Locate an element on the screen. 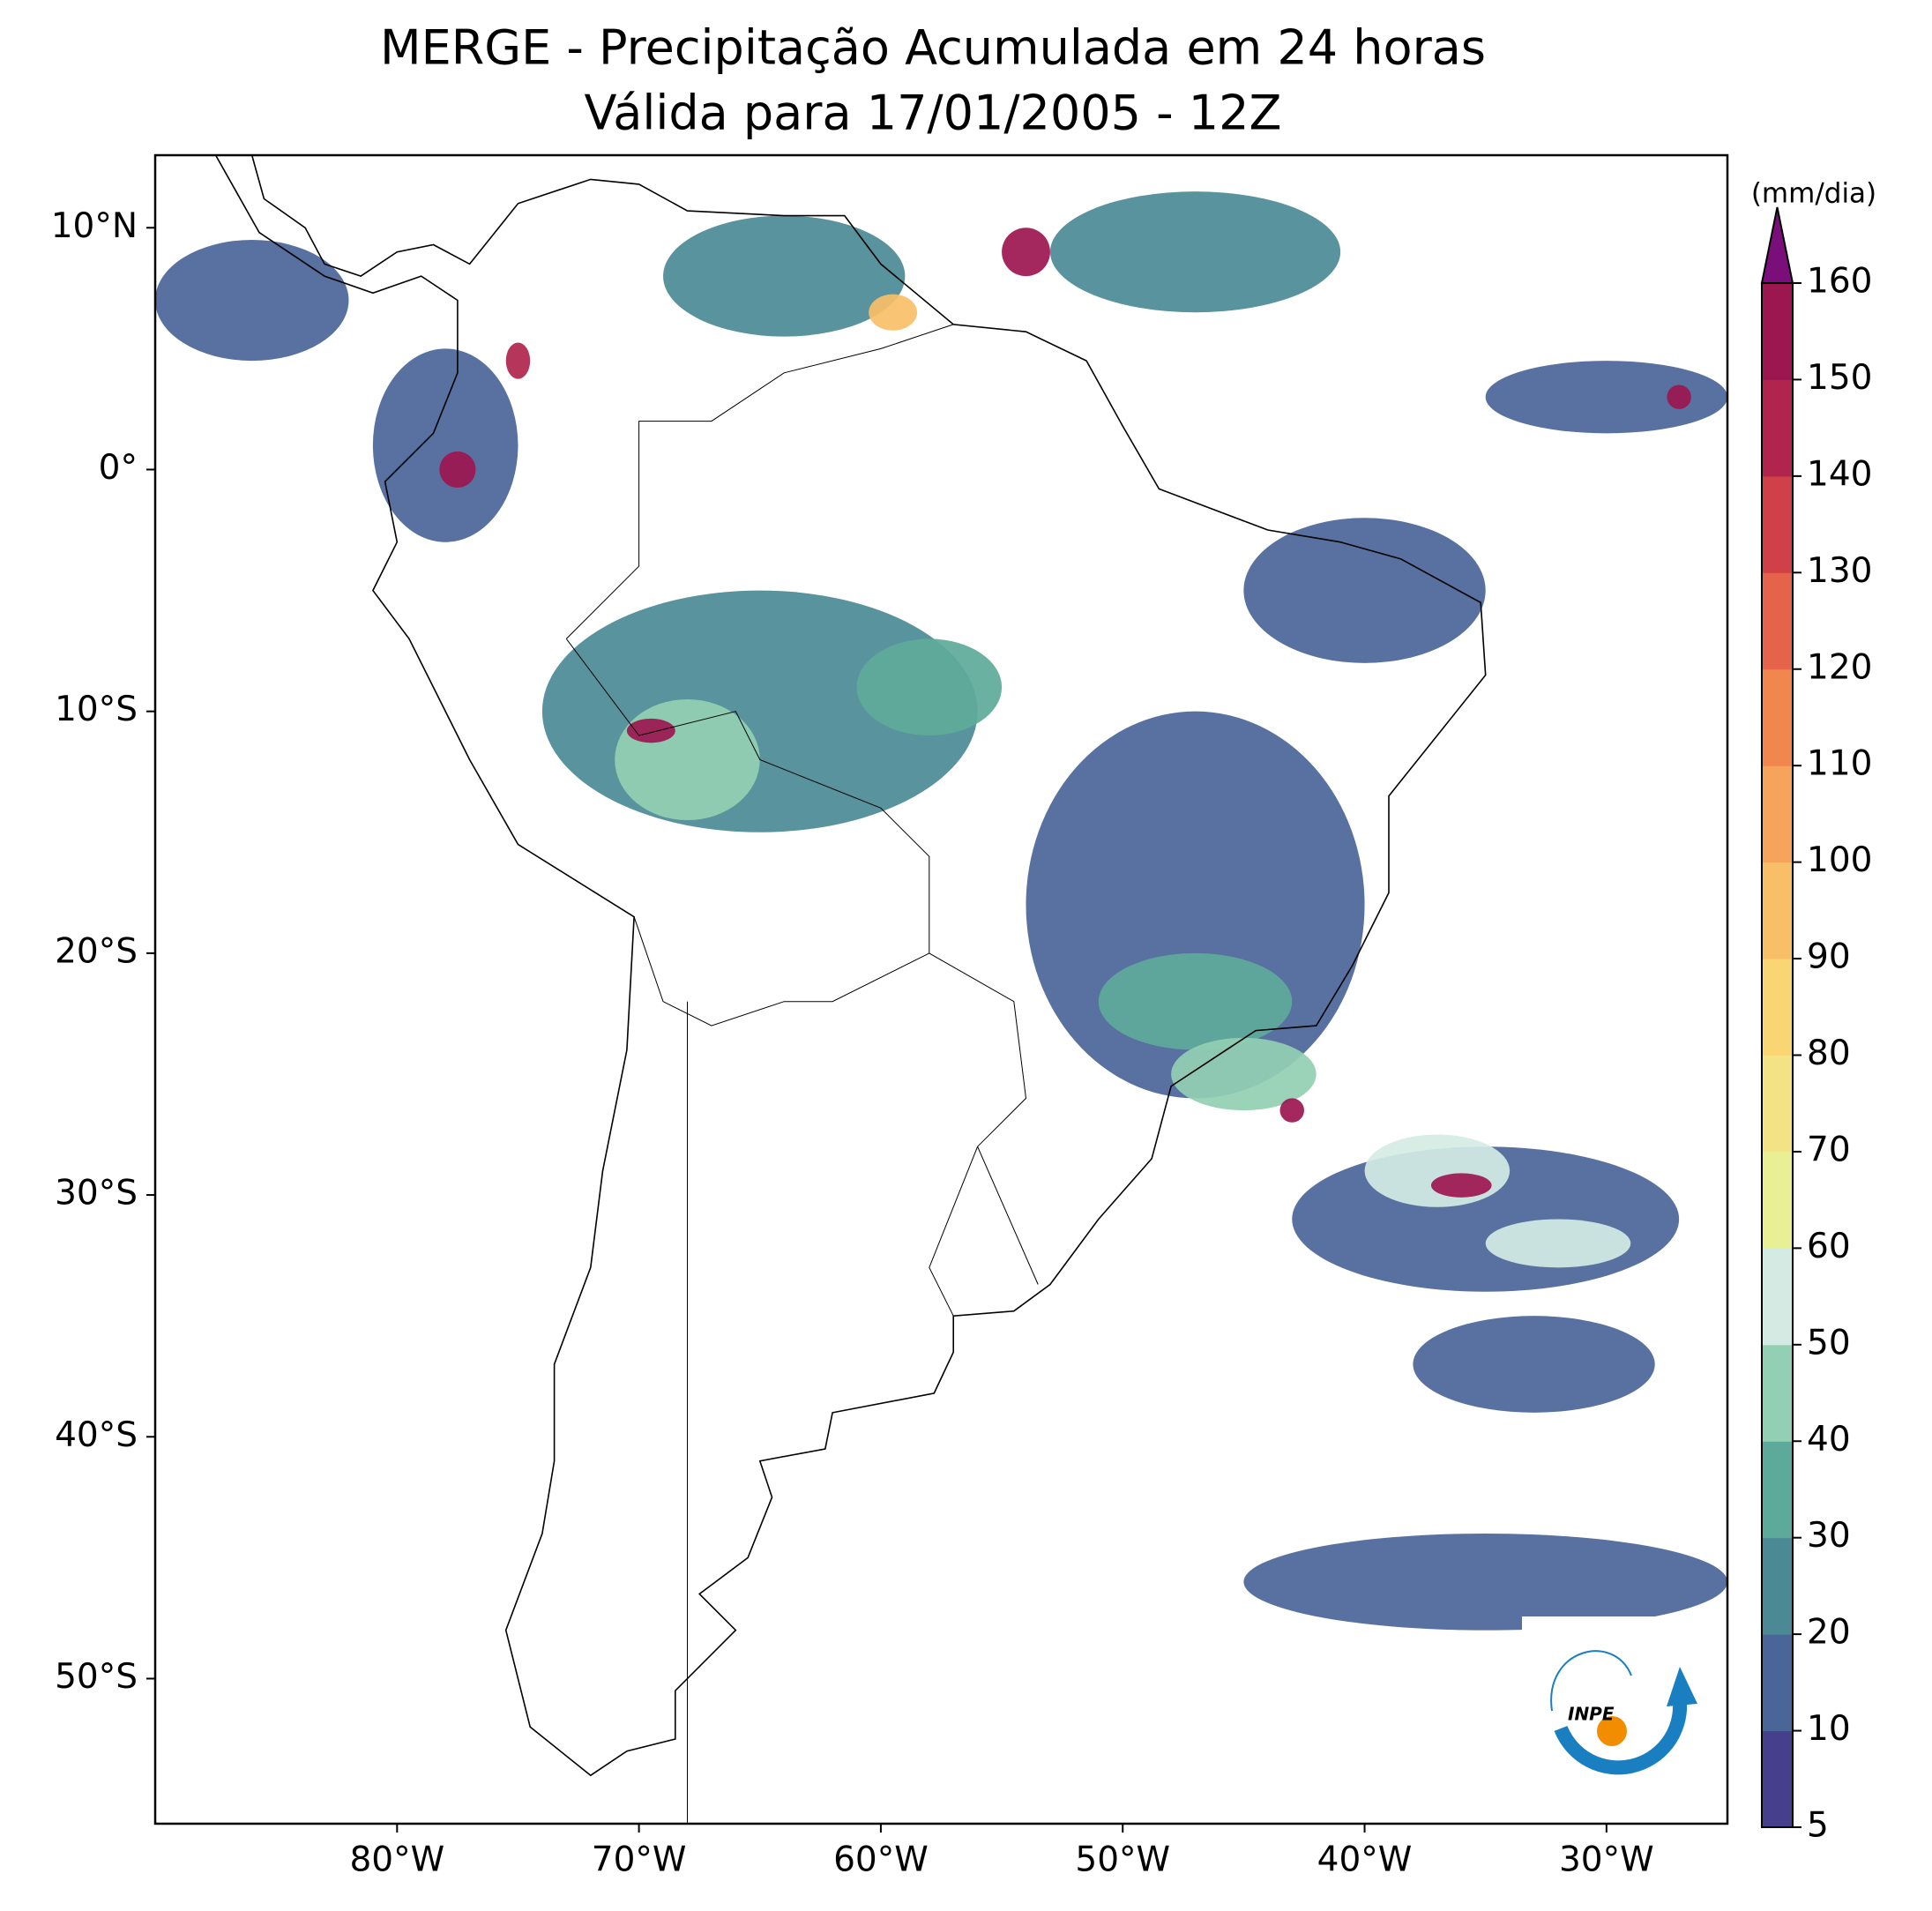 This screenshot has height=1911, width=1932. colorbar-tick-label: 60 is located at coordinates (1829, 1246).